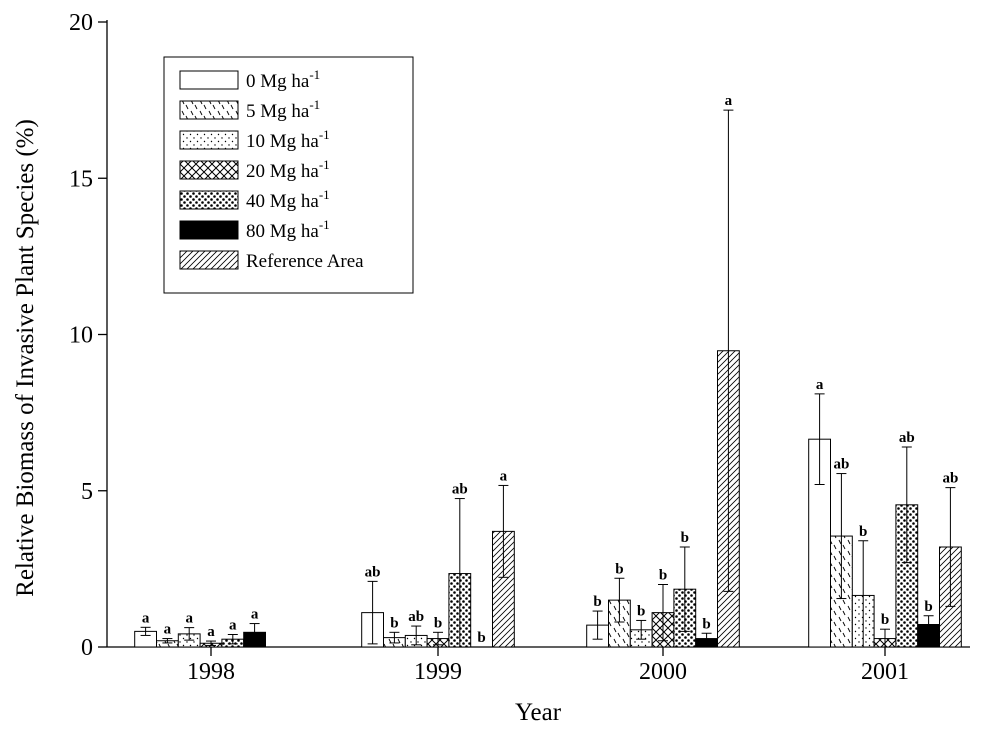  What do you see at coordinates (288, 199) in the screenshot?
I see `legend-label: 40 Mg ha-1` at bounding box center [288, 199].